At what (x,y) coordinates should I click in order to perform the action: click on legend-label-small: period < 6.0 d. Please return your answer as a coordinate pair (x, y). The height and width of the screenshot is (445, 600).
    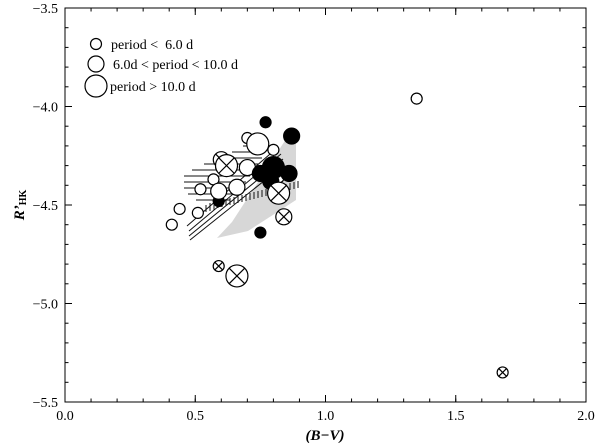
    Looking at the image, I should click on (152, 45).